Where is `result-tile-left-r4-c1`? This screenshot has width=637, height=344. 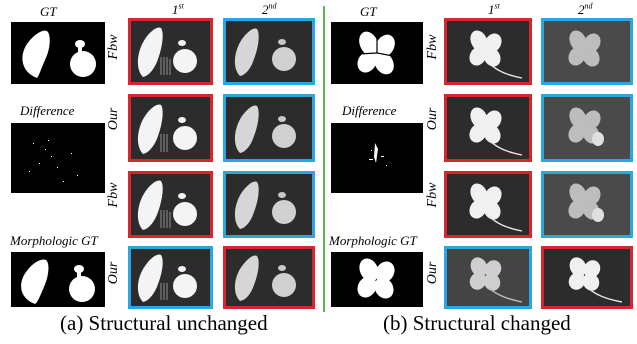
result-tile-left-r4-c1 is located at coordinates (170, 277).